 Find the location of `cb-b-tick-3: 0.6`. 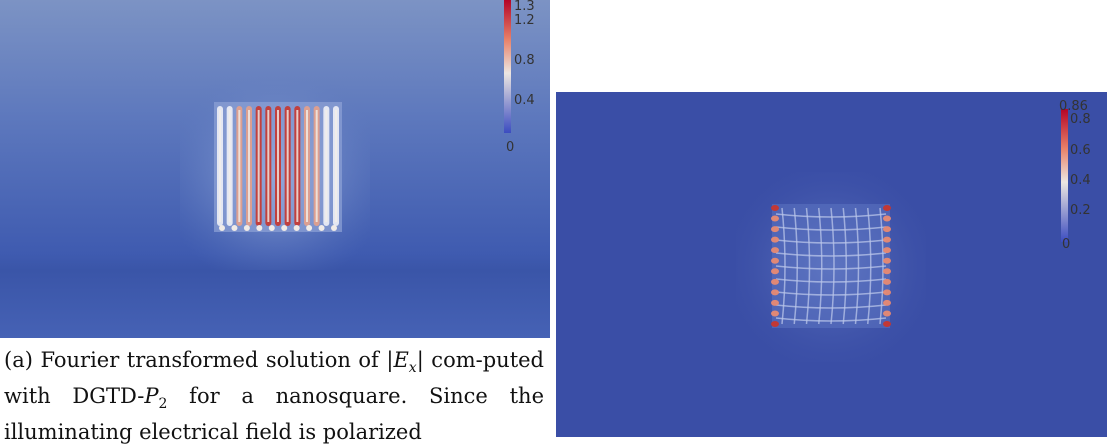

cb-b-tick-3: 0.6 is located at coordinates (1080, 150).